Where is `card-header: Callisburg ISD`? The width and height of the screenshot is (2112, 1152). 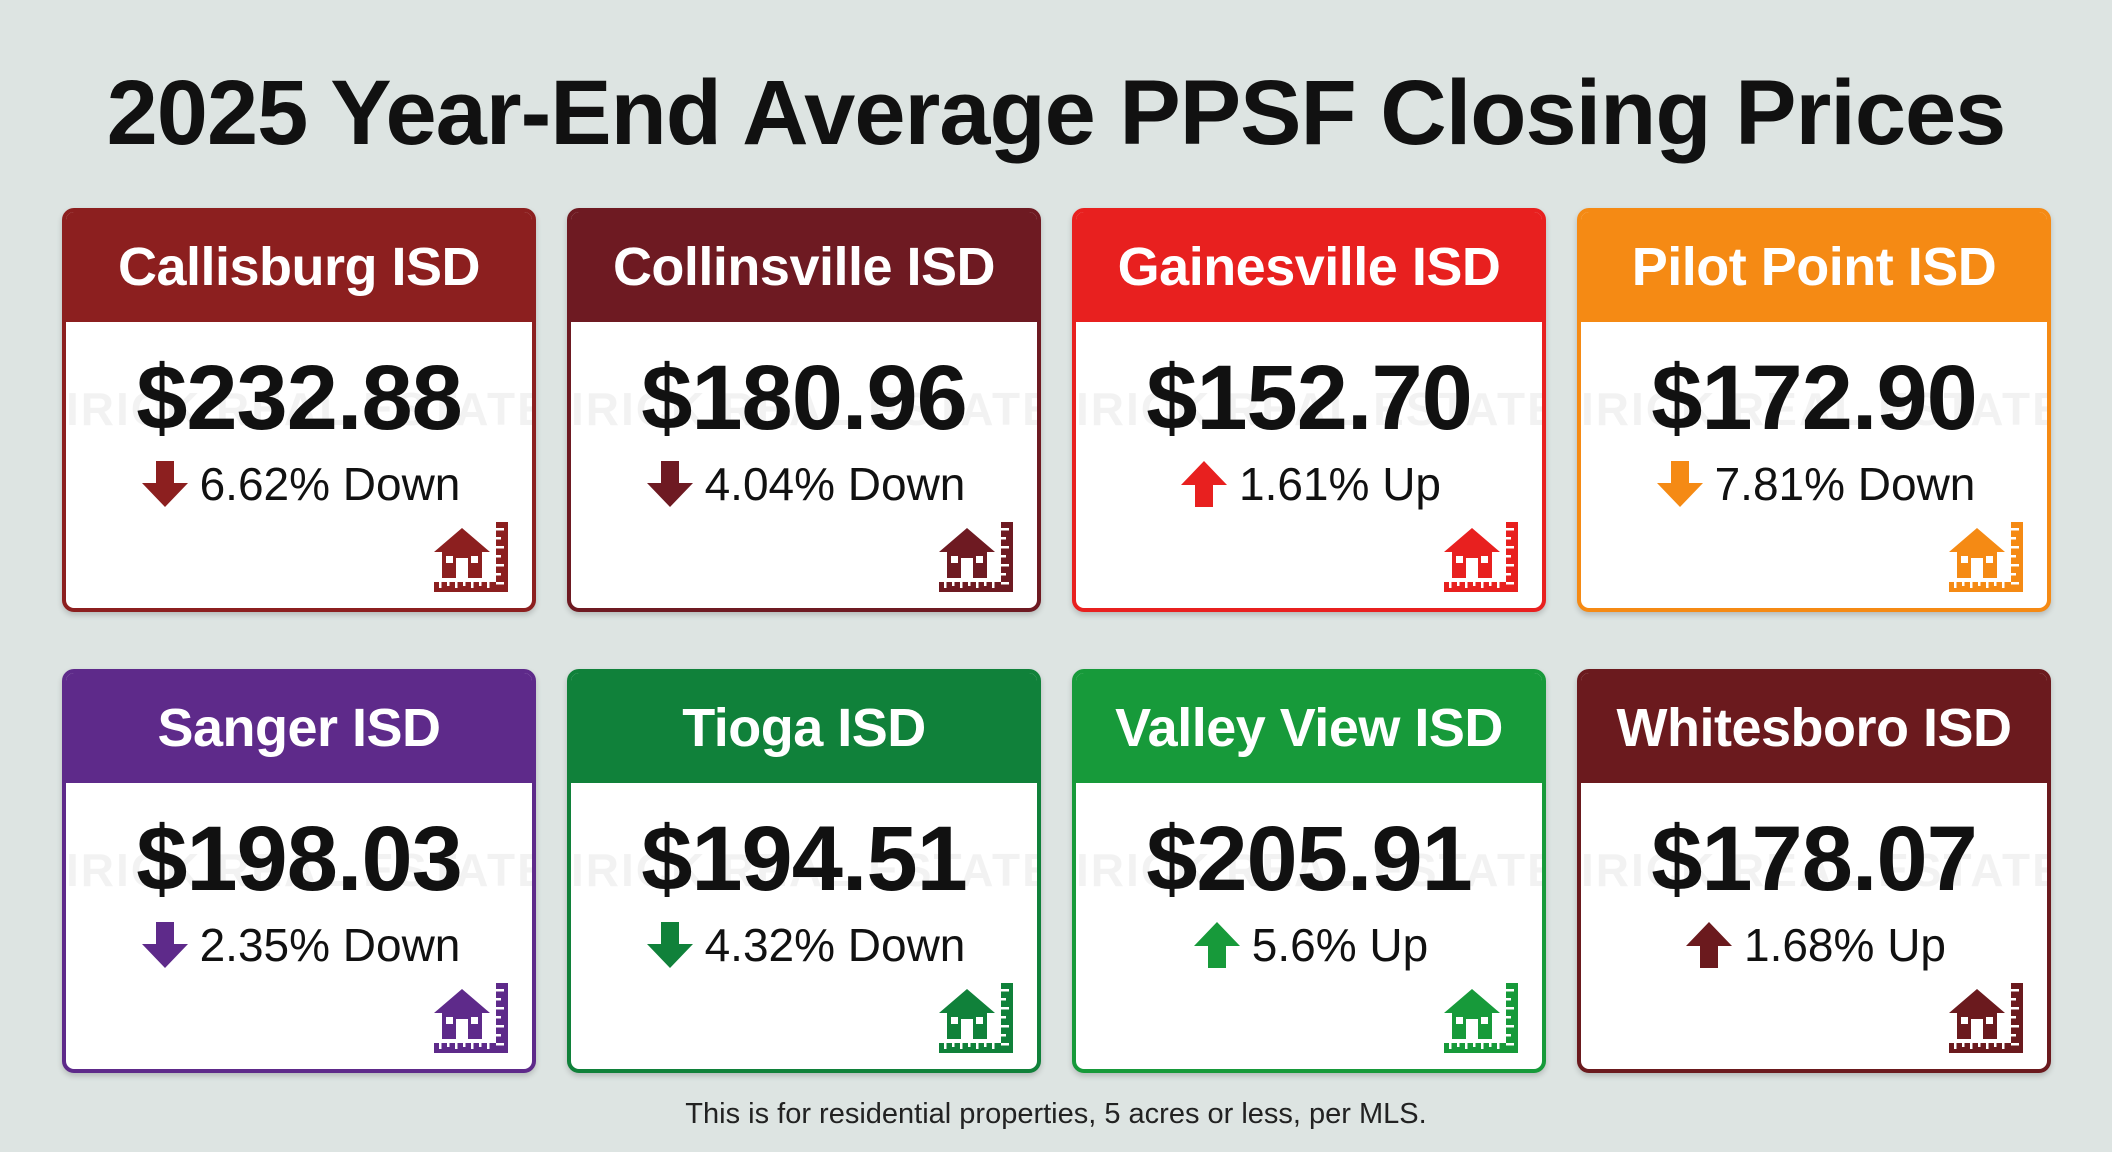
card-header: Callisburg ISD is located at coordinates (299, 267).